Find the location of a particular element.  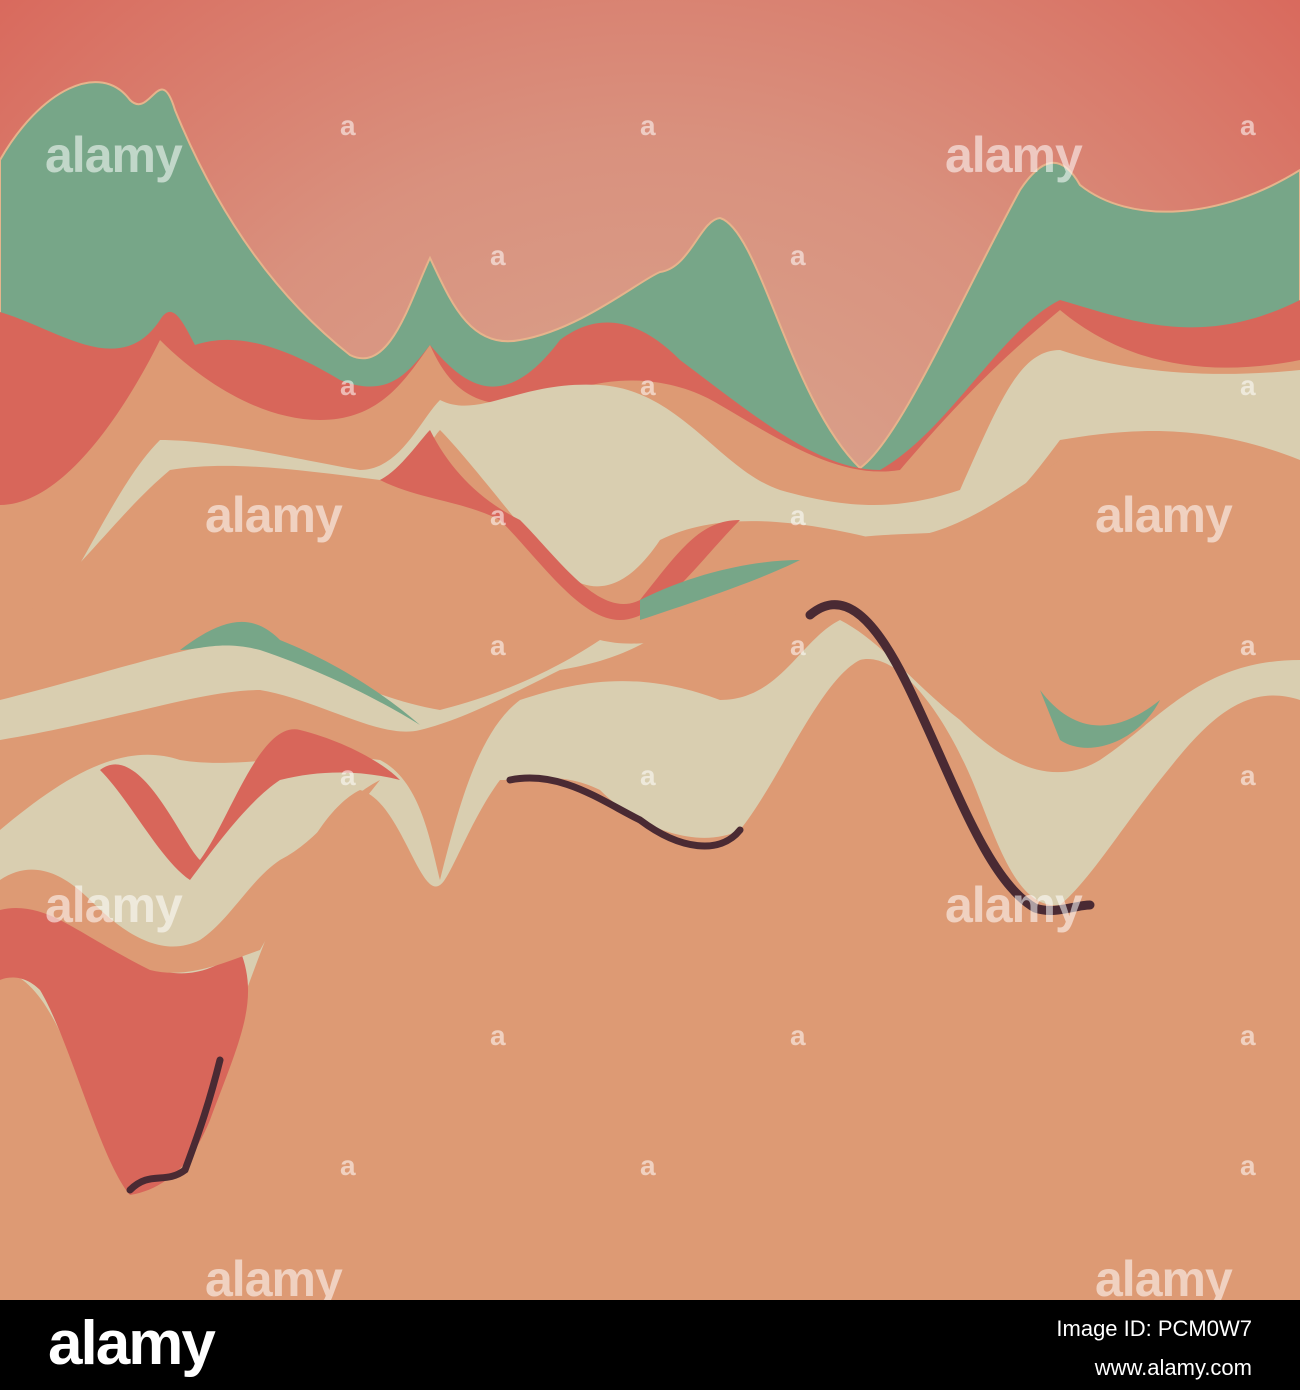

wave-green-low is located at coordinates (670, 654).